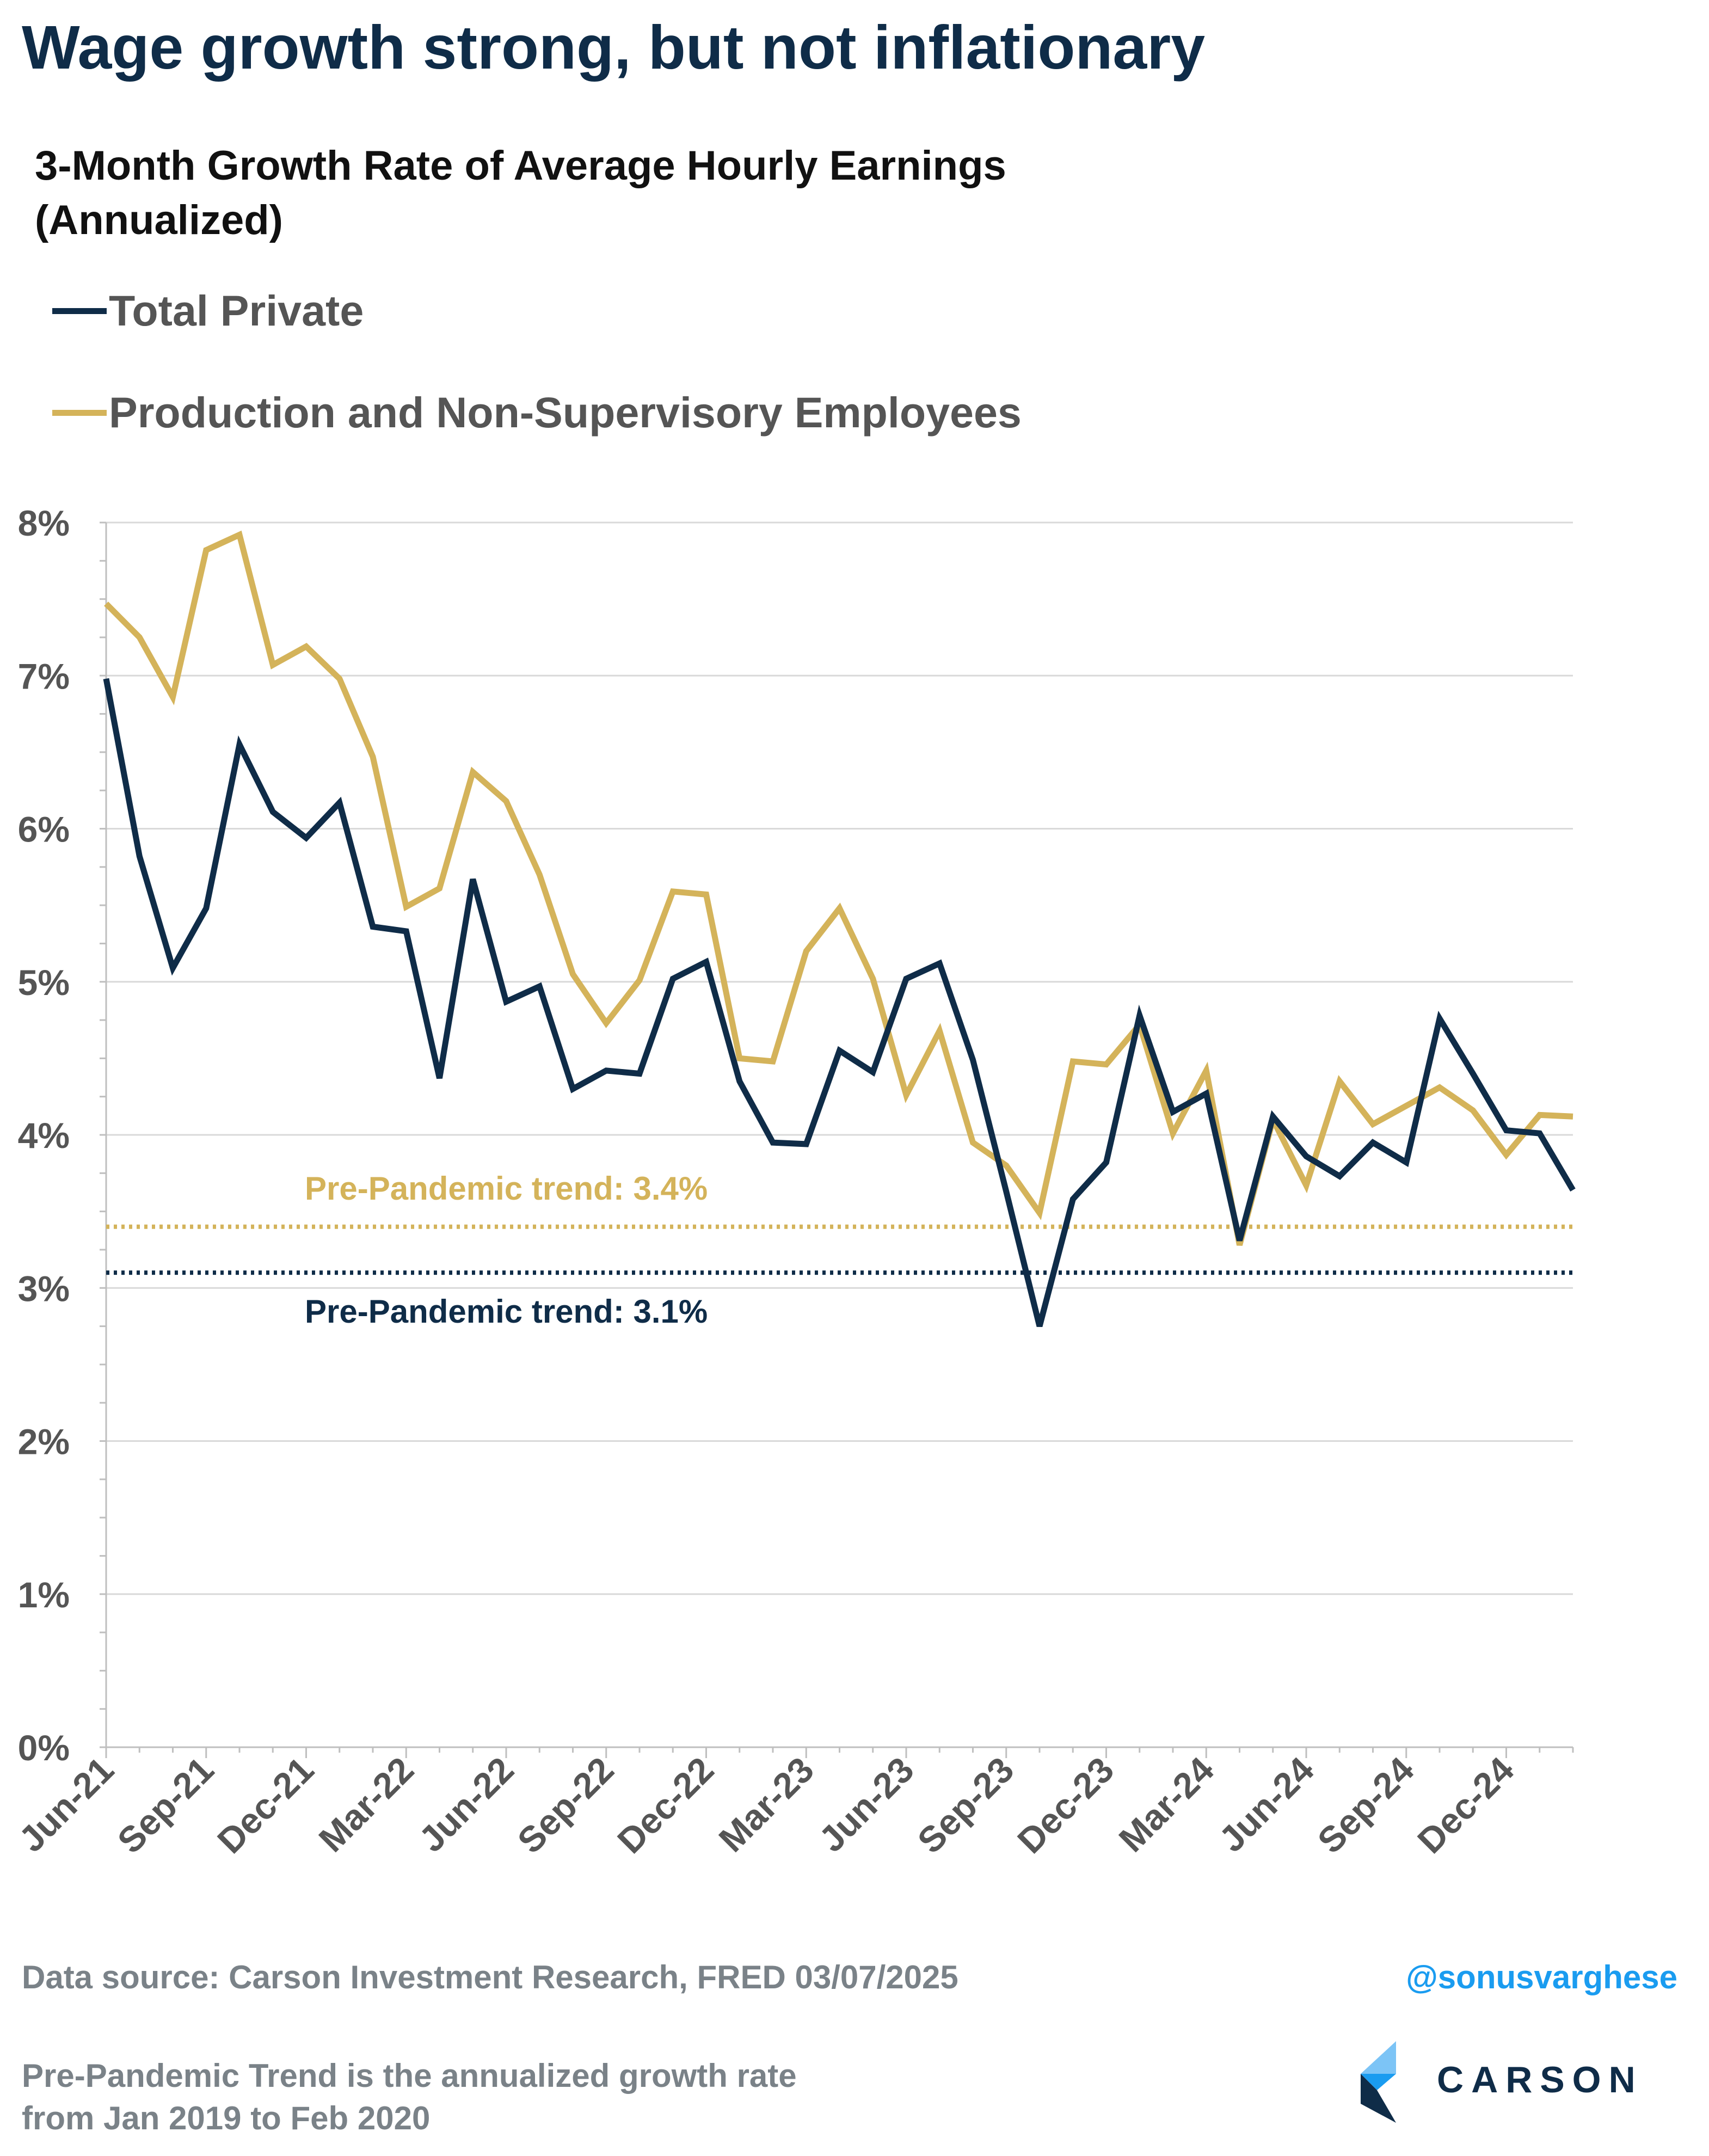 The width and height of the screenshot is (1709, 2156). Describe the element at coordinates (159, 220) in the screenshot. I see `chart-title-line2: (Annualized)` at that location.